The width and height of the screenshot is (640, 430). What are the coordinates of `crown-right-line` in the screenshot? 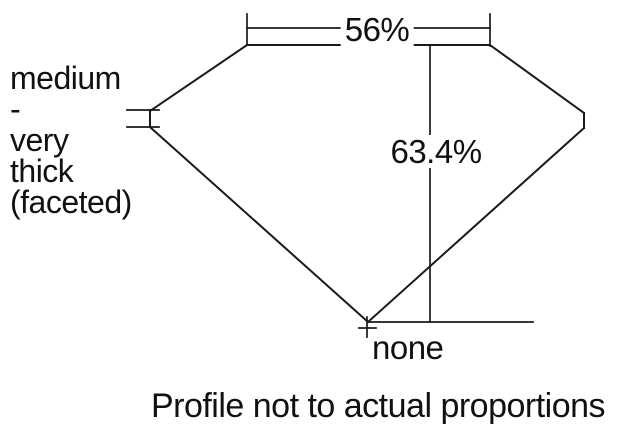 It's located at (537, 79).